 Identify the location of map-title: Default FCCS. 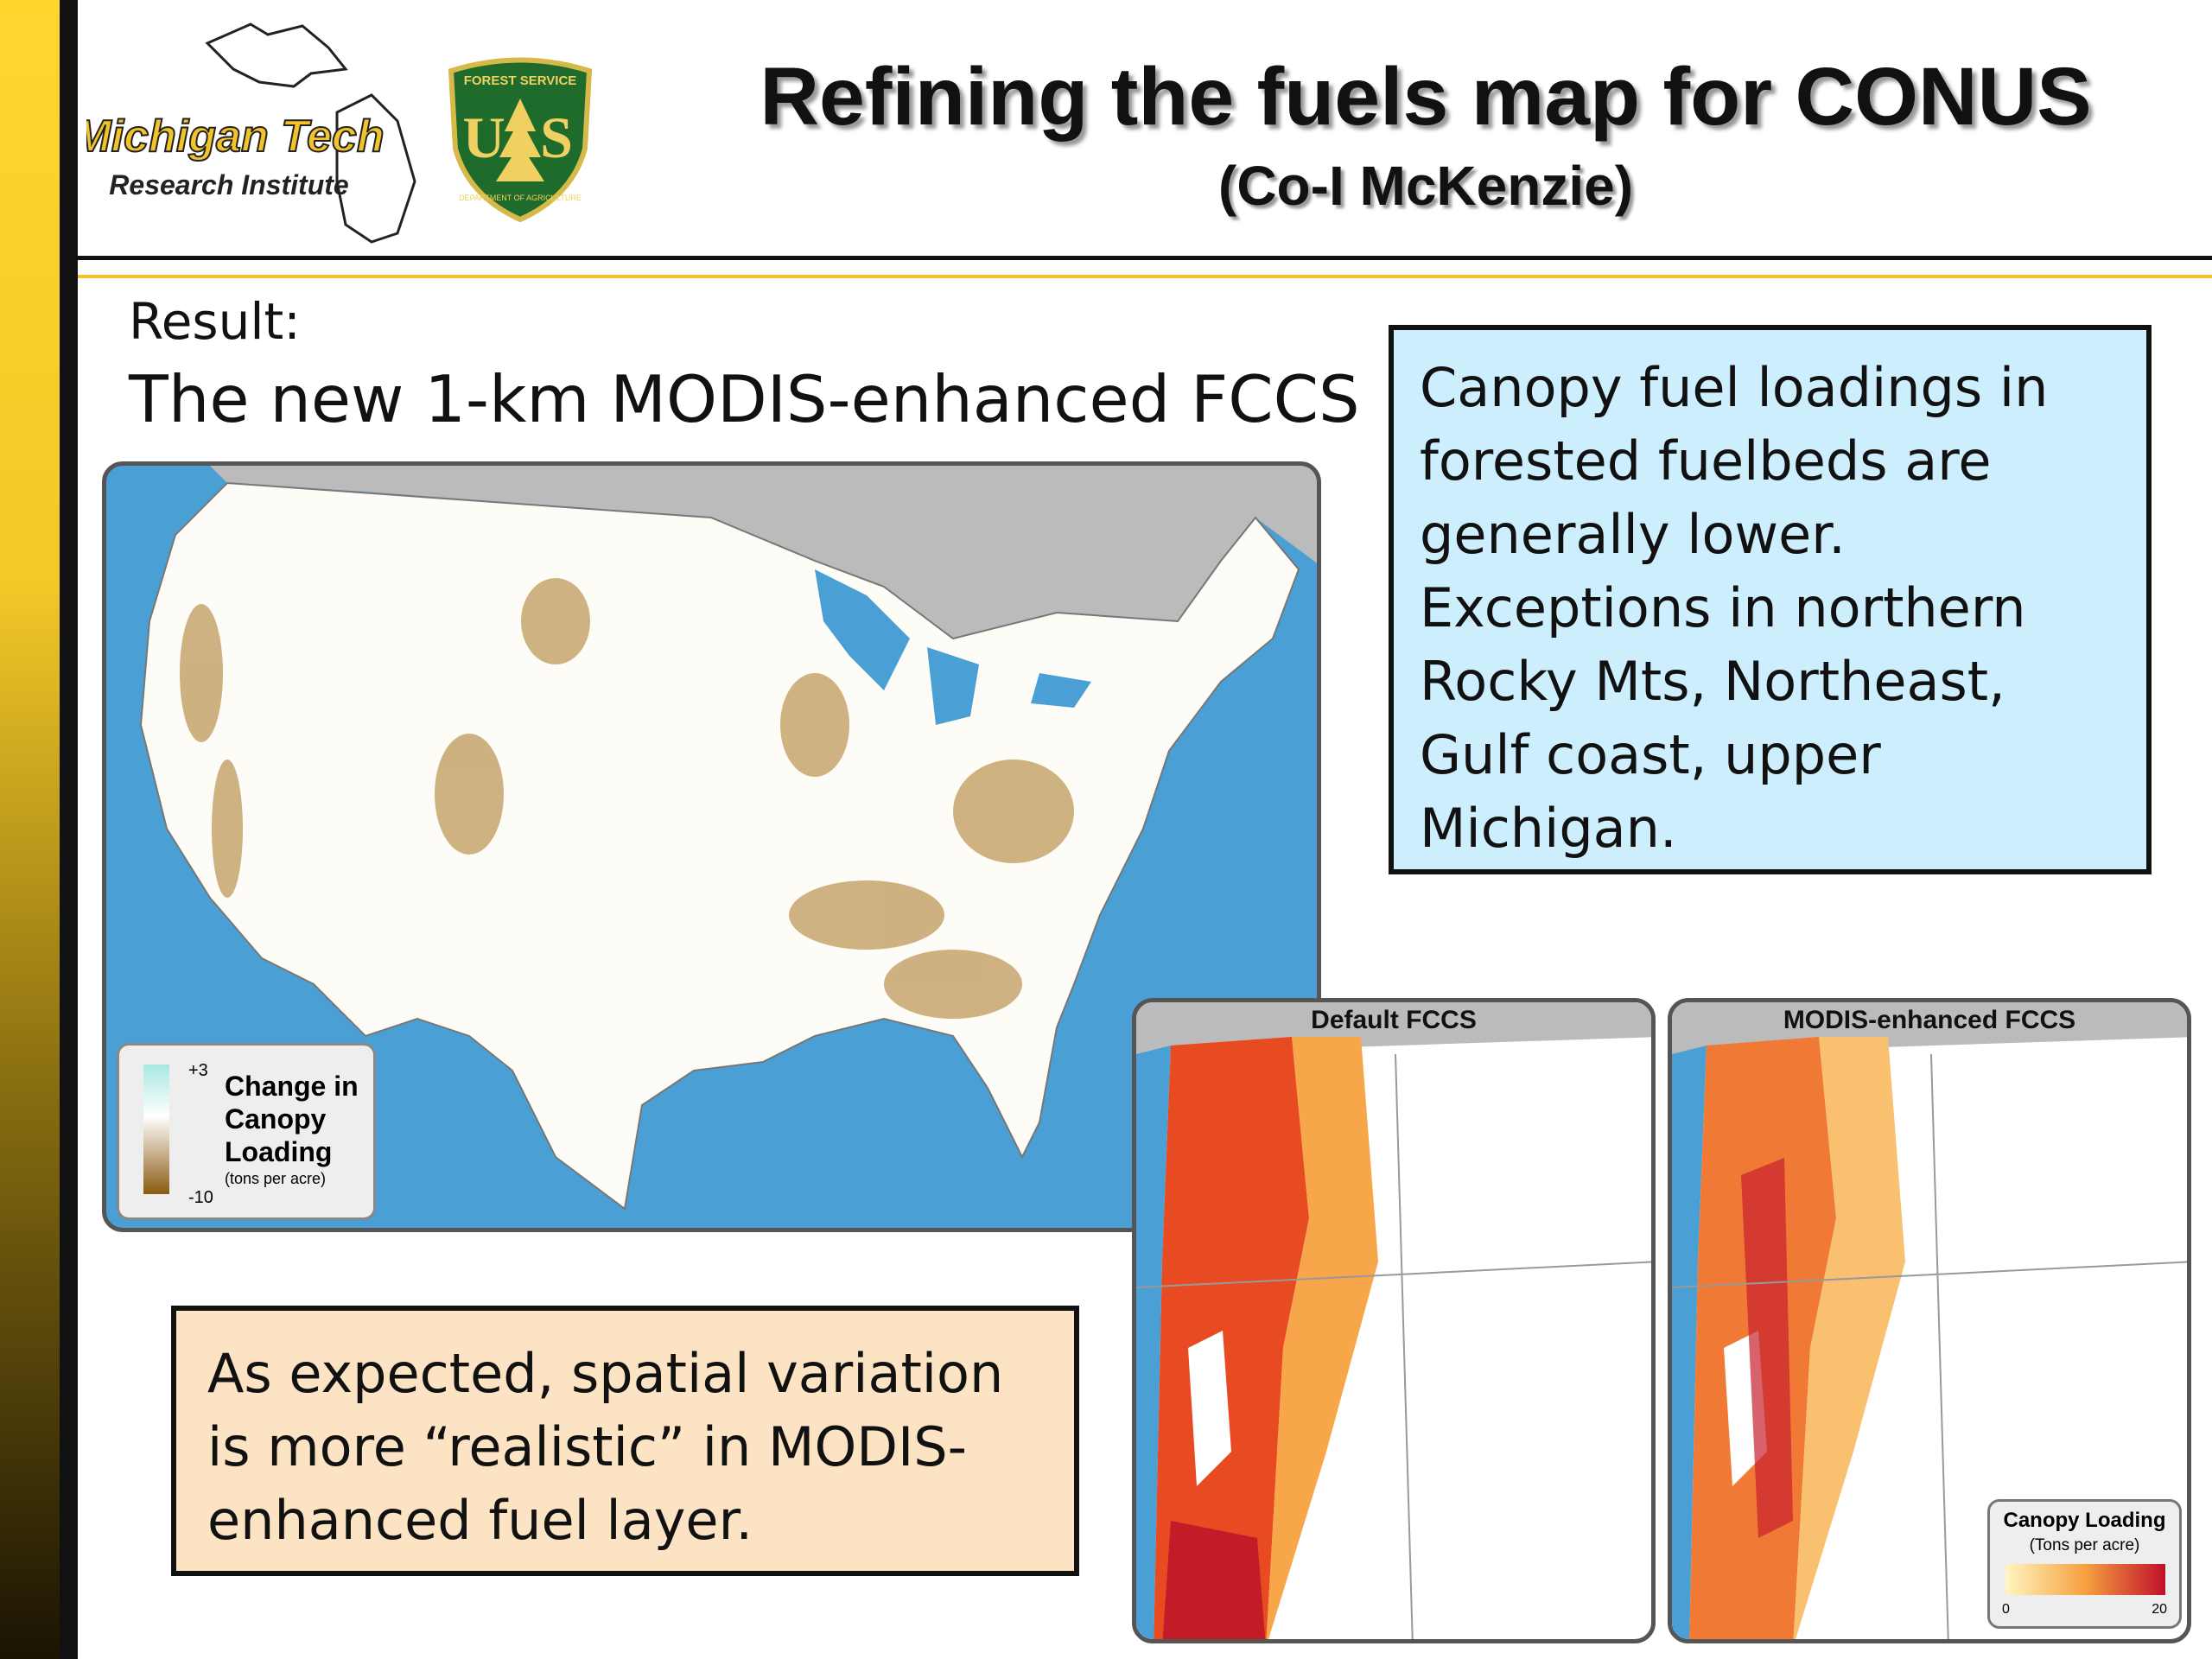
(1394, 1020).